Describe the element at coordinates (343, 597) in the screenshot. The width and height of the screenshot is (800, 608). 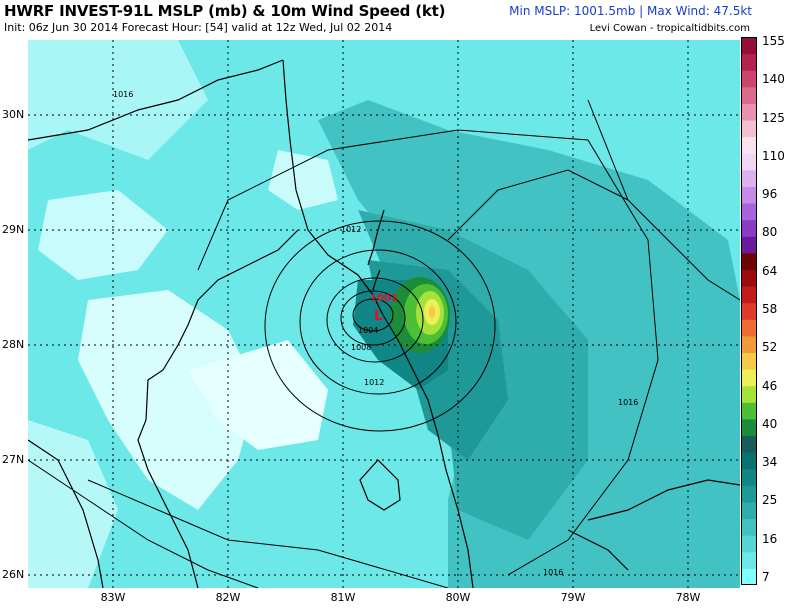
I see `lon-label: 81W` at that location.